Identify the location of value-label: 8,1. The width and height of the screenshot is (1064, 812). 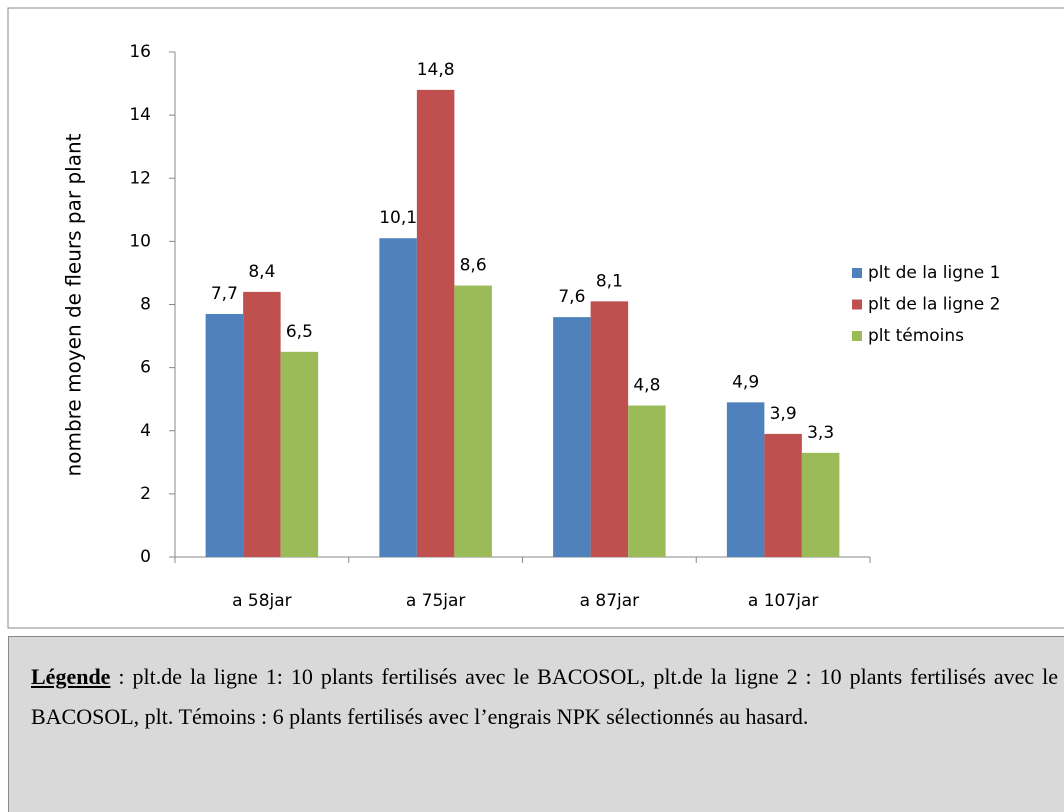
(609, 281).